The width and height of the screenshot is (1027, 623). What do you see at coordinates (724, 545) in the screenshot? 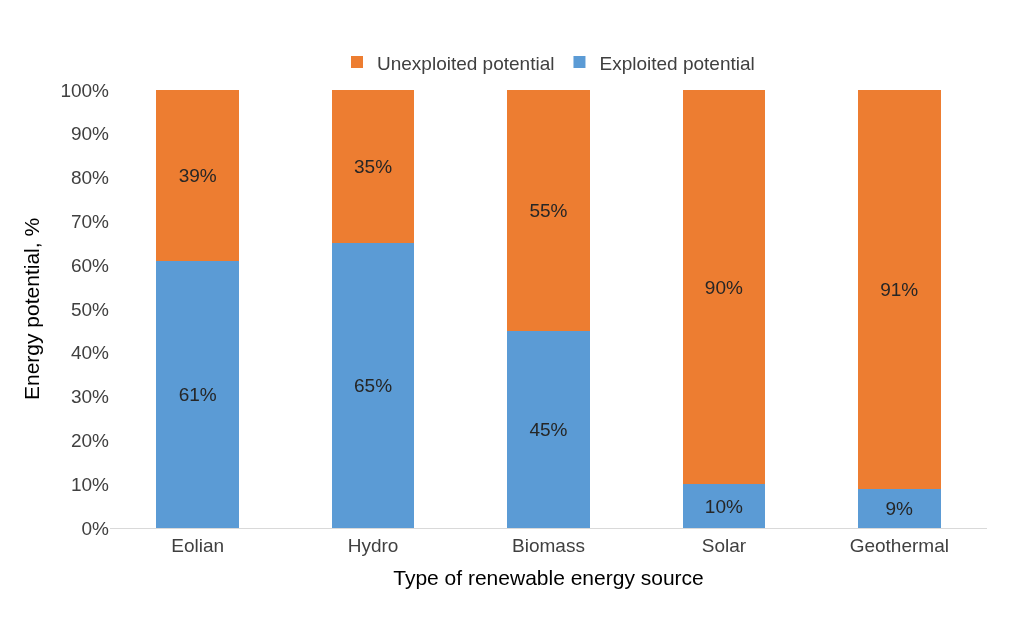
I see `x-tick-label: Solar` at bounding box center [724, 545].